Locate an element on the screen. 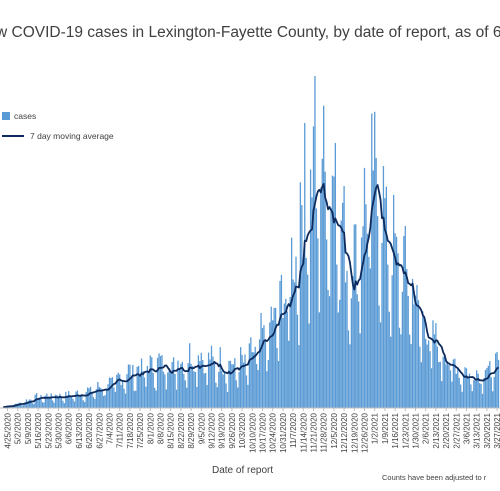 The image size is (500, 491). x-tick-label: 7/18/2020 is located at coordinates (130, 430).